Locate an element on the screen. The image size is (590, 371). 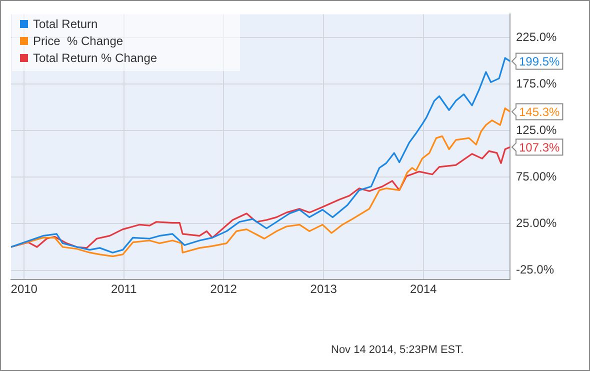
y-tick-label: 225.0% is located at coordinates (537, 37).